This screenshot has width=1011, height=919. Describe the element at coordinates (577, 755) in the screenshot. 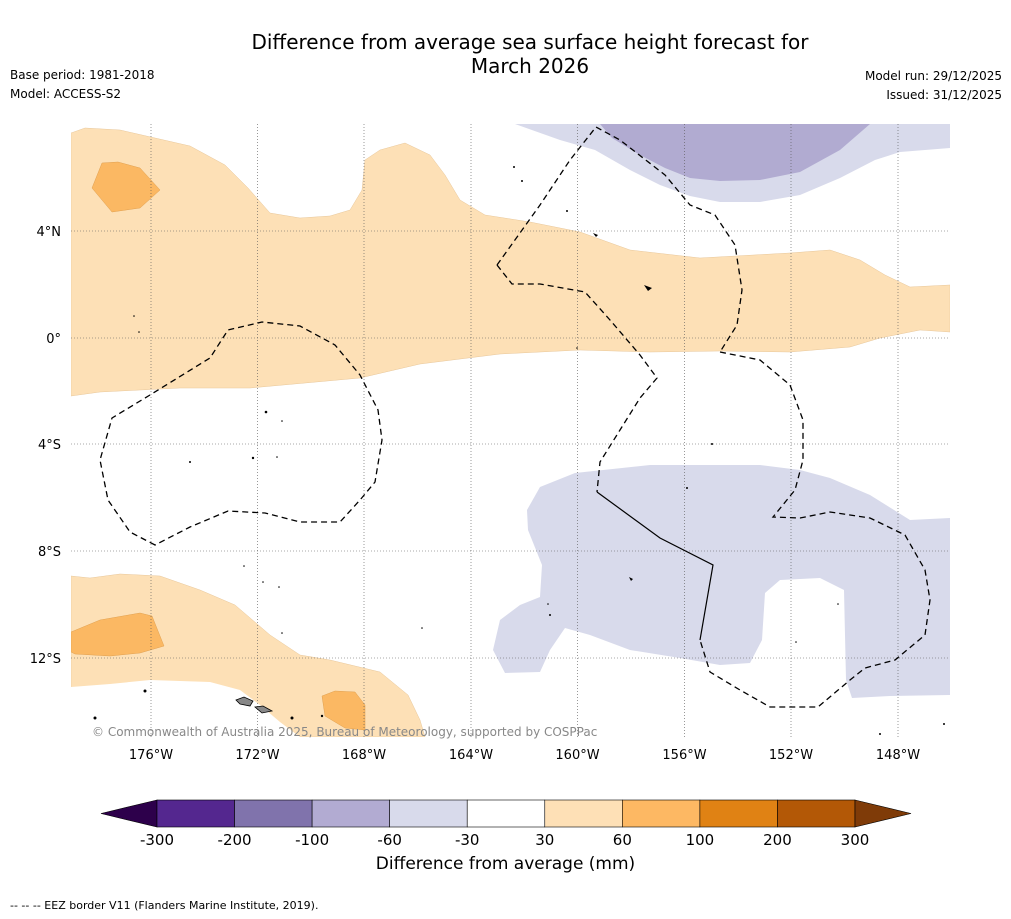

I see `lon-label: 160°W` at that location.